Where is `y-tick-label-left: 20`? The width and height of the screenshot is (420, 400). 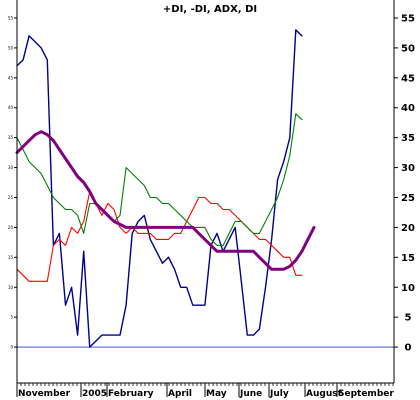
y-tick-label-left: 20 is located at coordinates (11, 227).